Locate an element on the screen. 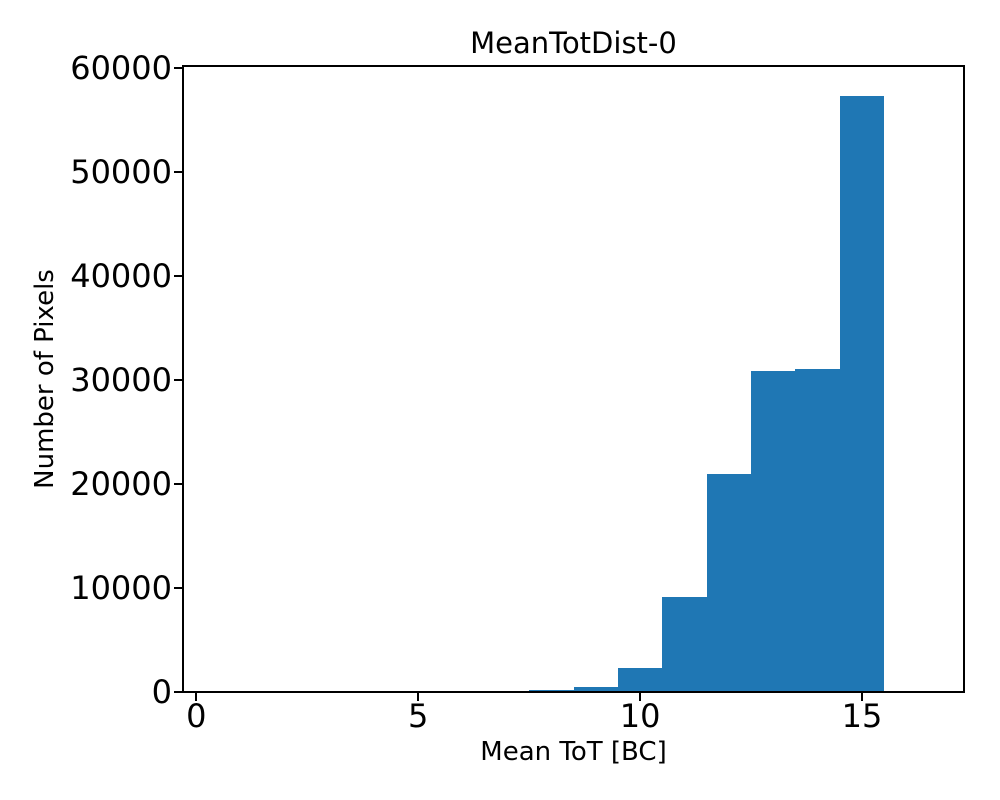  y-axis-label: Number of Pixels is located at coordinates (45, 379).